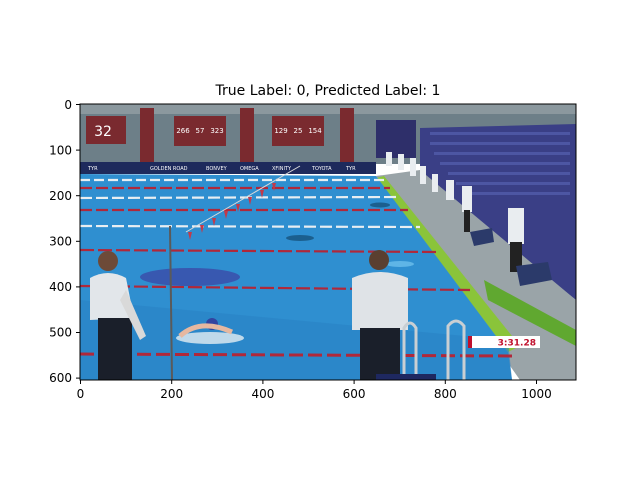 The image size is (640, 480). What do you see at coordinates (68, 105) in the screenshot?
I see `y-tick-label: 0` at bounding box center [68, 105].